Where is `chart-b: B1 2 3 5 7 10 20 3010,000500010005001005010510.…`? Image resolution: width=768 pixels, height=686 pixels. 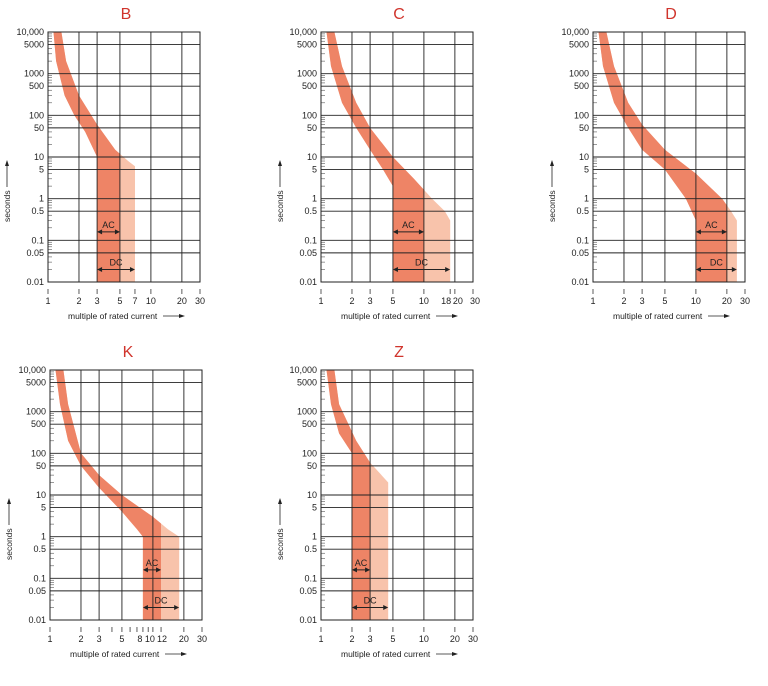 chart-b: B1 2 3 5 7 10 20 3010,000500010005001005010510.… is located at coordinates (103, 163).